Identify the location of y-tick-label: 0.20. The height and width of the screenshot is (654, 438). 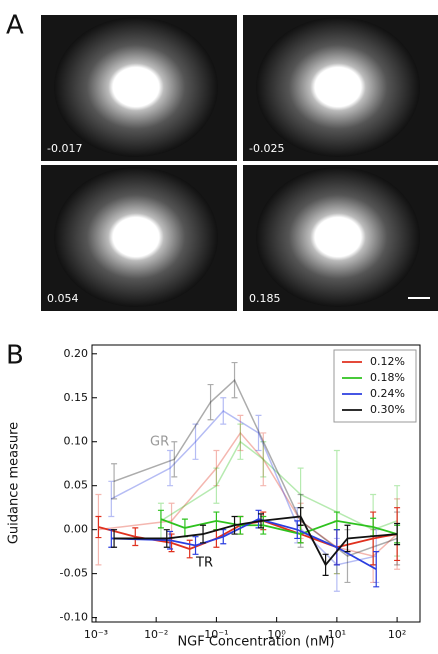
(76, 353).